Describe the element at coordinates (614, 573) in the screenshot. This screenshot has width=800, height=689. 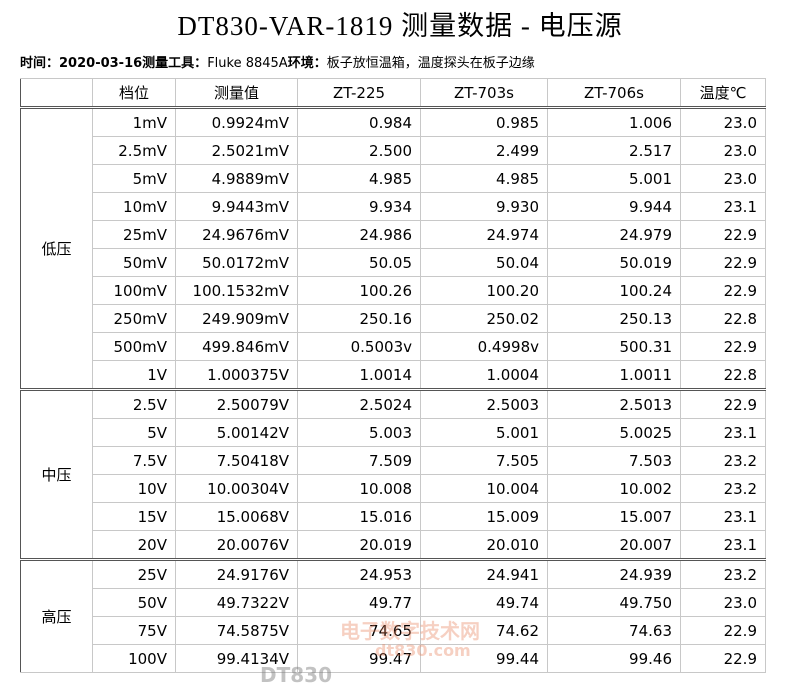
I see `cell: 24.939` at that location.